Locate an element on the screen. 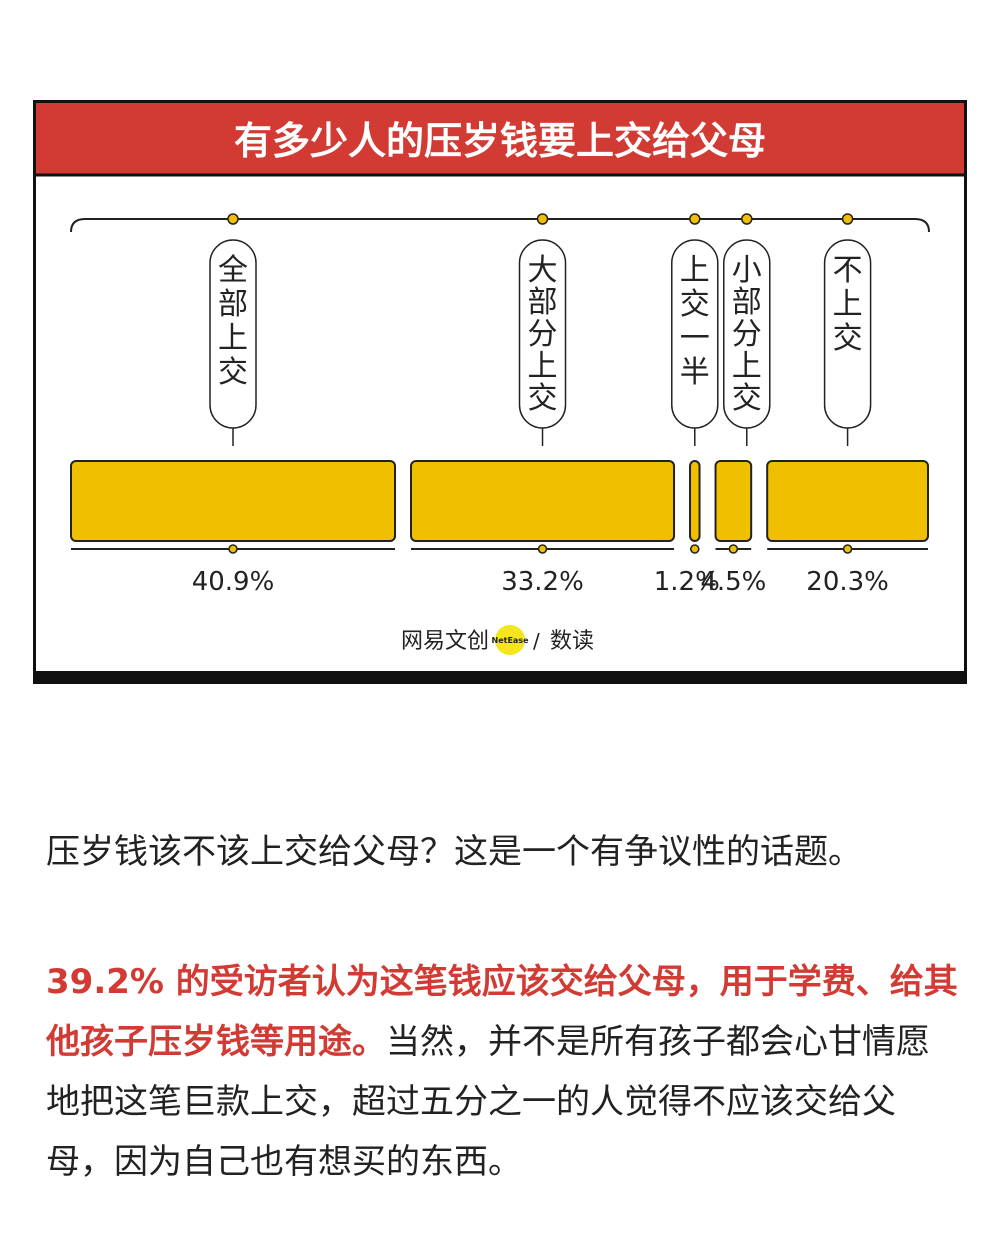 The image size is (1000, 1243). logo: 网易文创 NetEase / 数读 is located at coordinates (497, 640).